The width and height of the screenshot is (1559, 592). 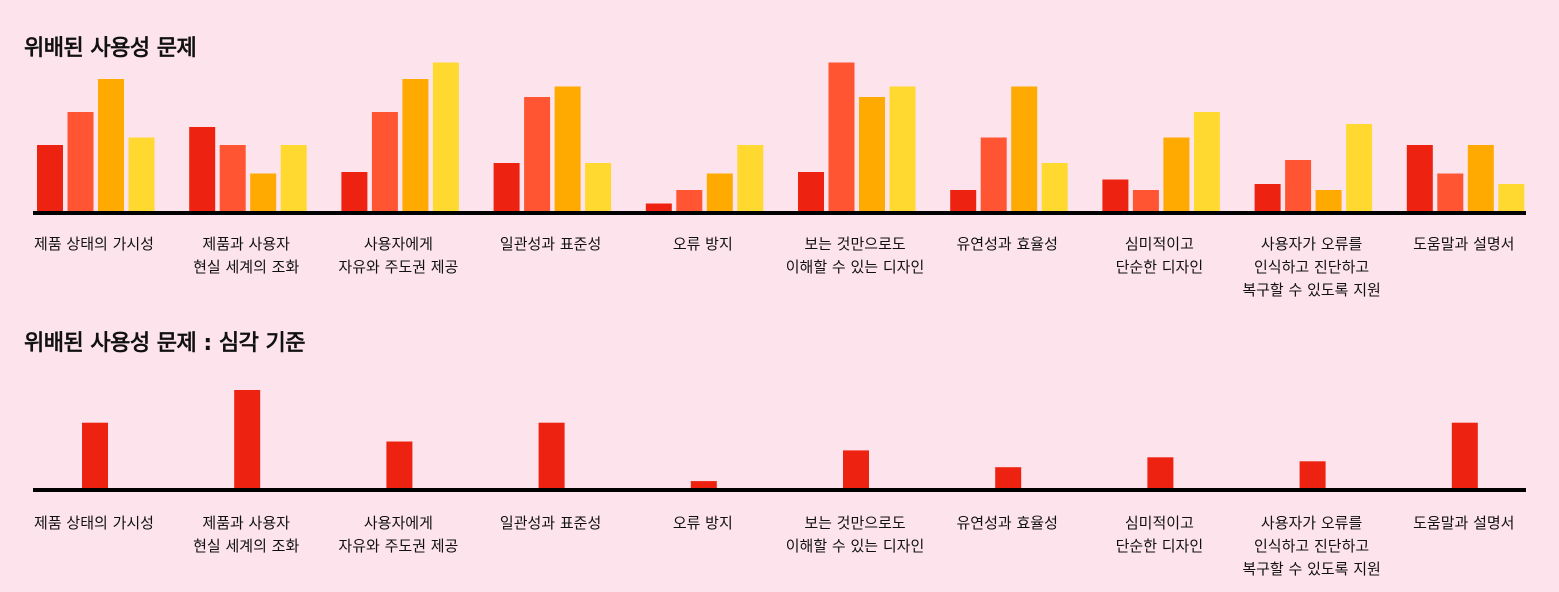 What do you see at coordinates (164, 343) in the screenshot?
I see `chart-title-severe-violations: 위배된 사용성 문제 : 심각 기준` at bounding box center [164, 343].